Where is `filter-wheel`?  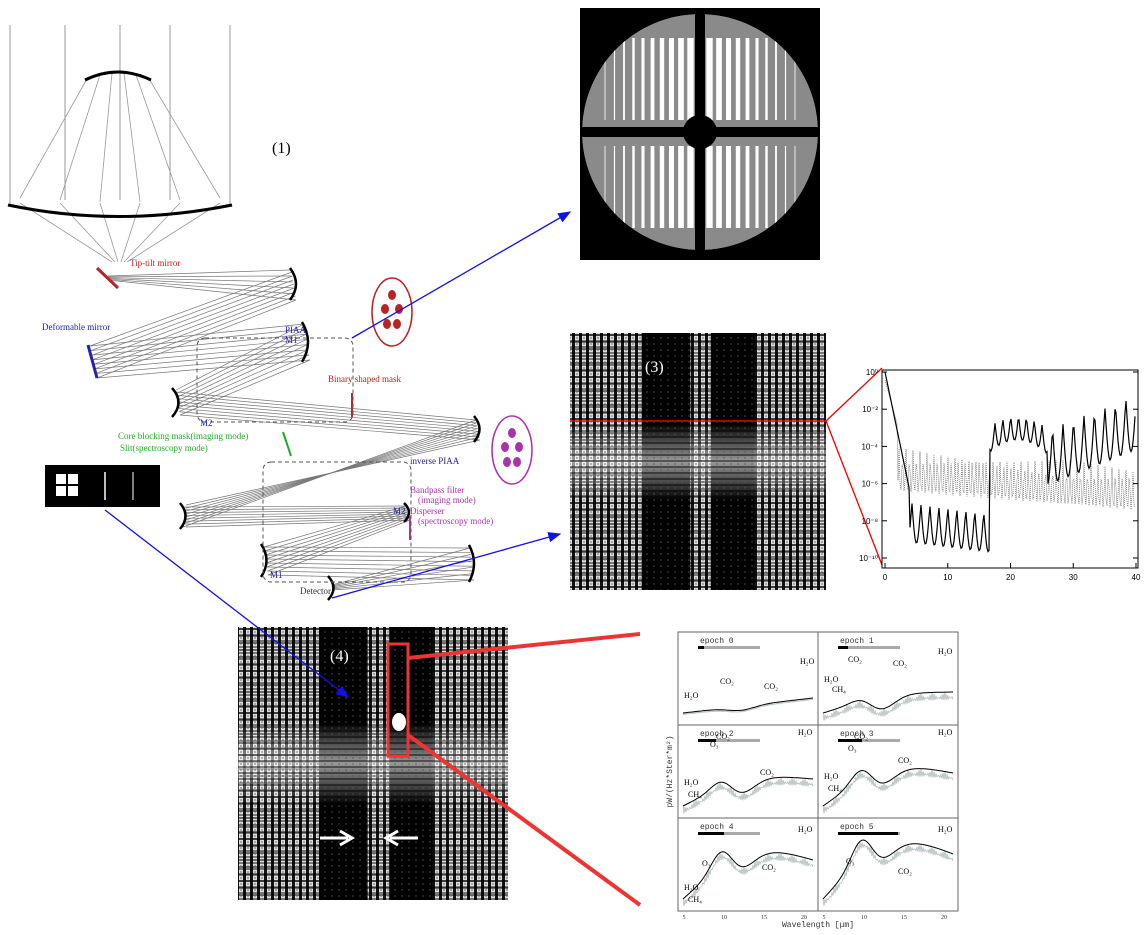
filter-wheel is located at coordinates (512, 450).